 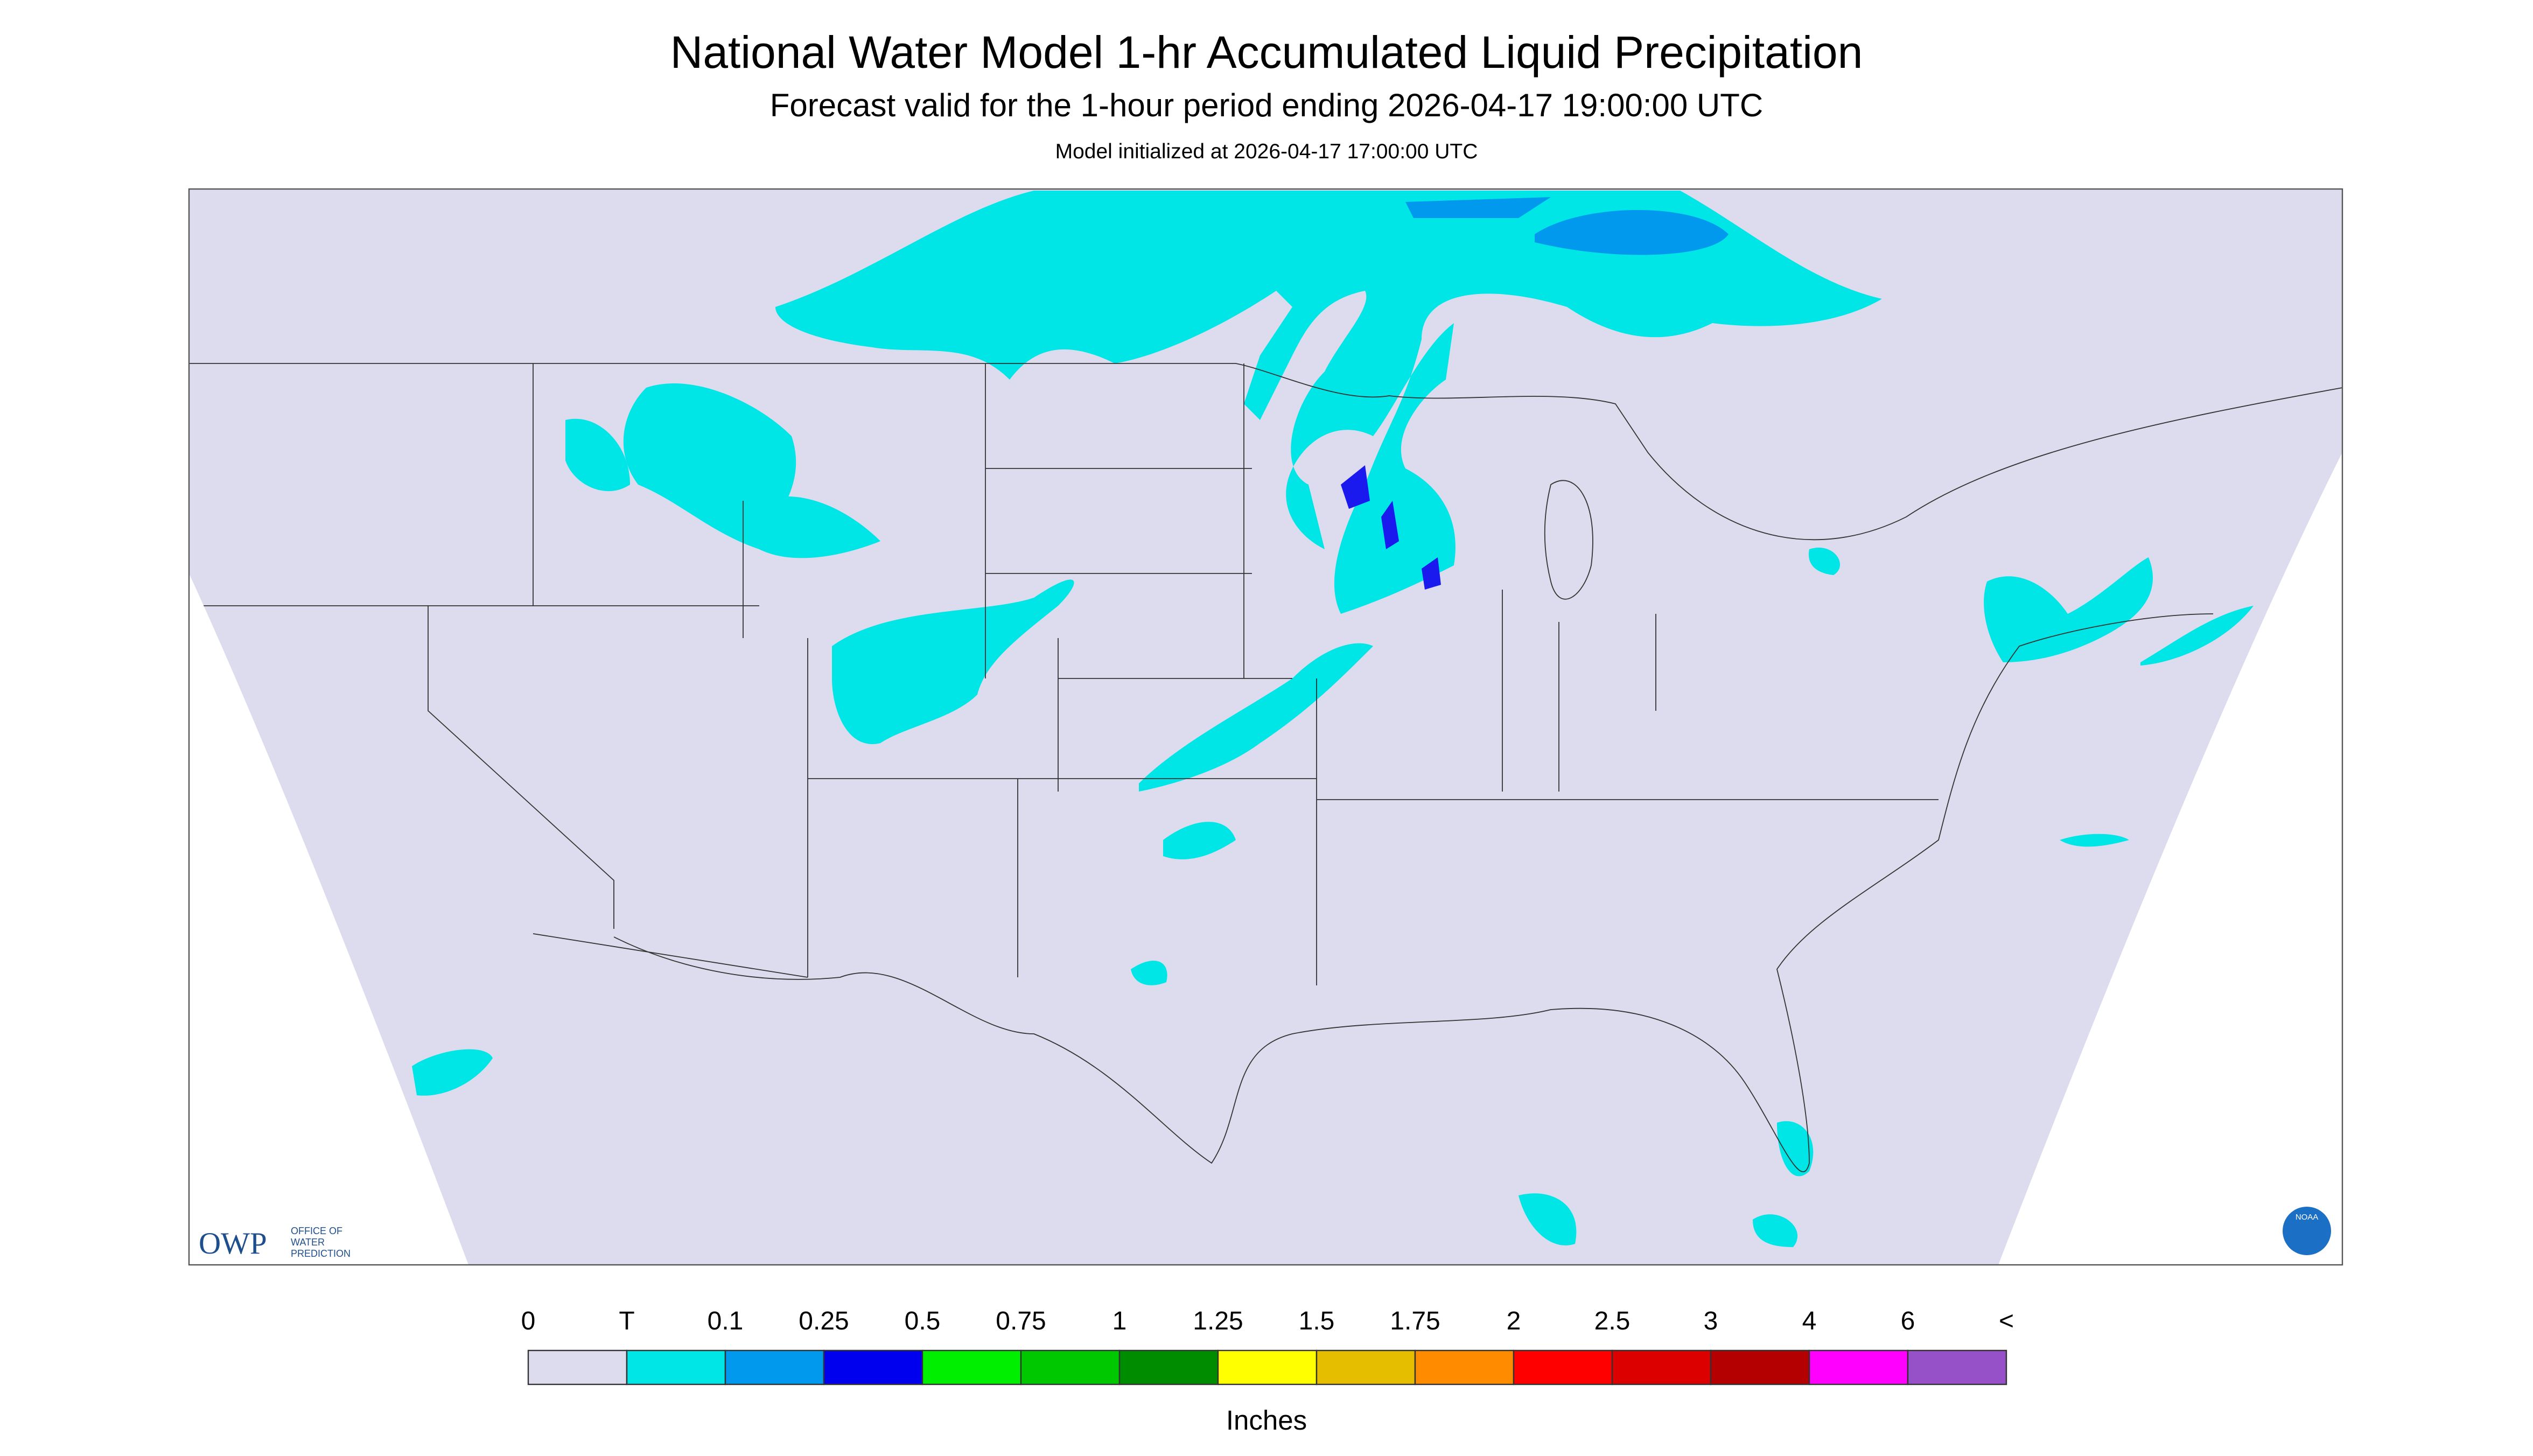 I want to click on noaa-logo, so click(x=2307, y=1231).